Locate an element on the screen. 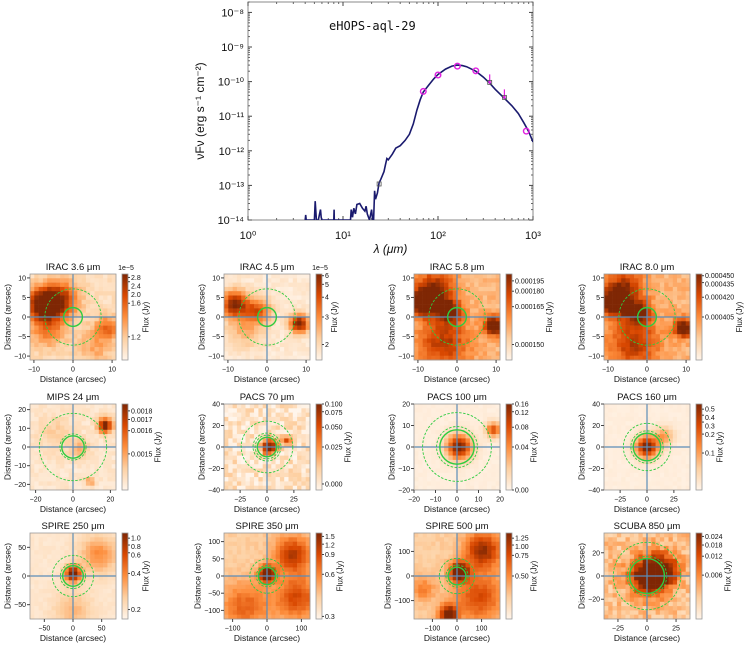 The width and height of the screenshot is (753, 645). colorbar-tick-label: 0.1 is located at coordinates (710, 454).